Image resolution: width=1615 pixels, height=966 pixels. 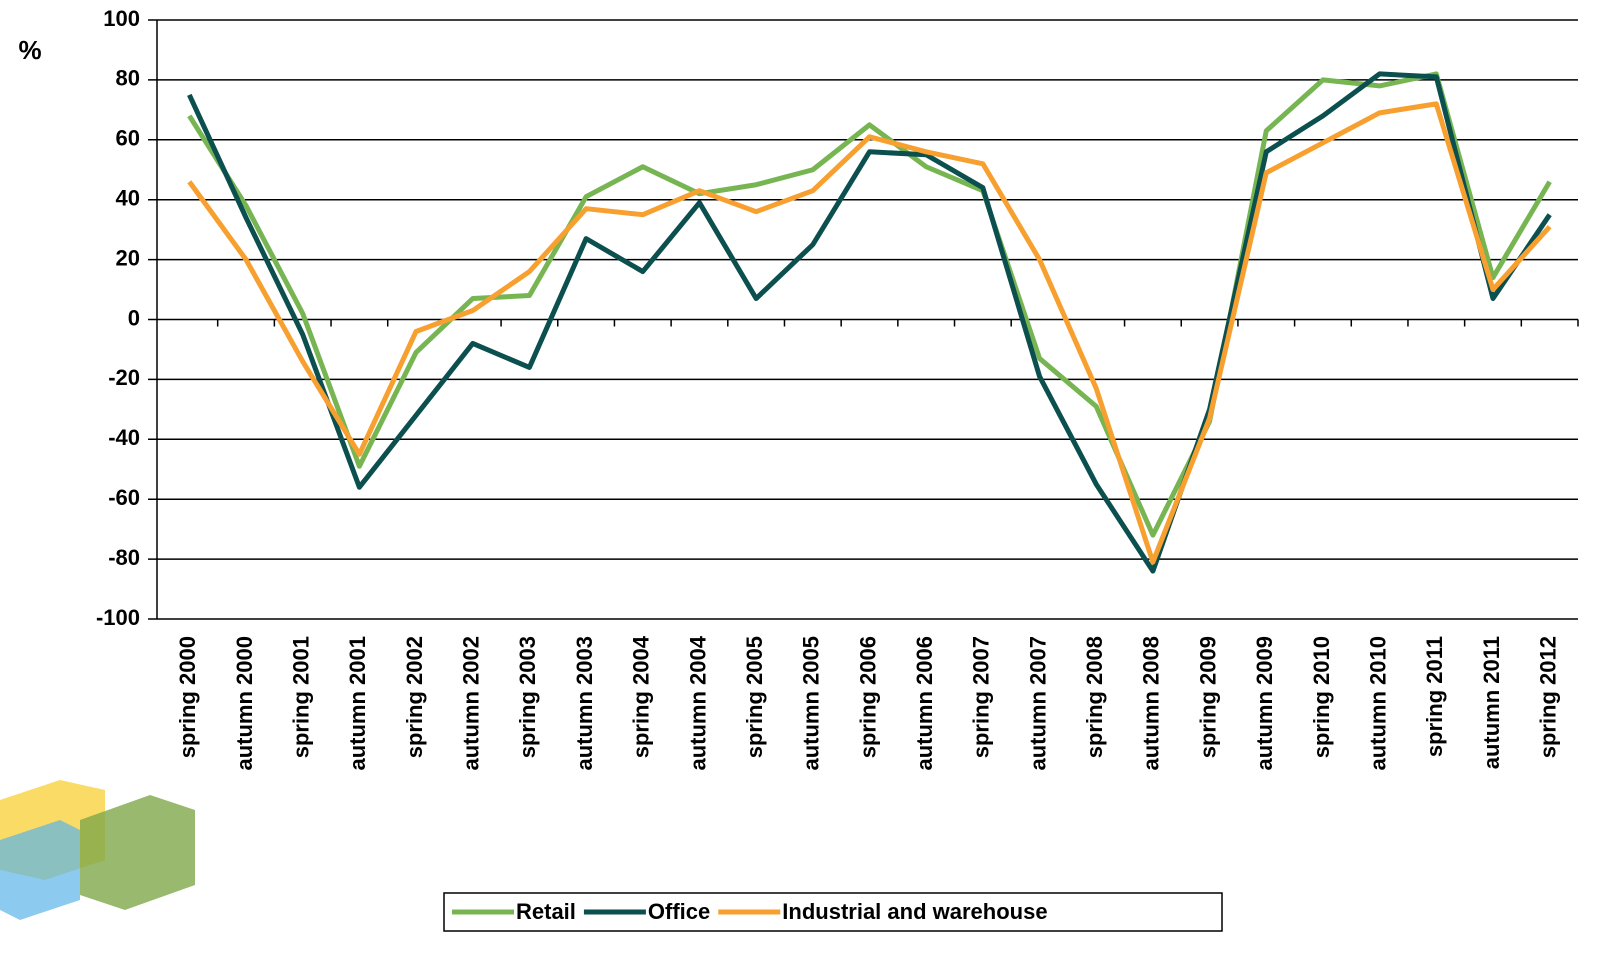 I want to click on x-tick-label: spring 2010, so click(x=1321, y=697).